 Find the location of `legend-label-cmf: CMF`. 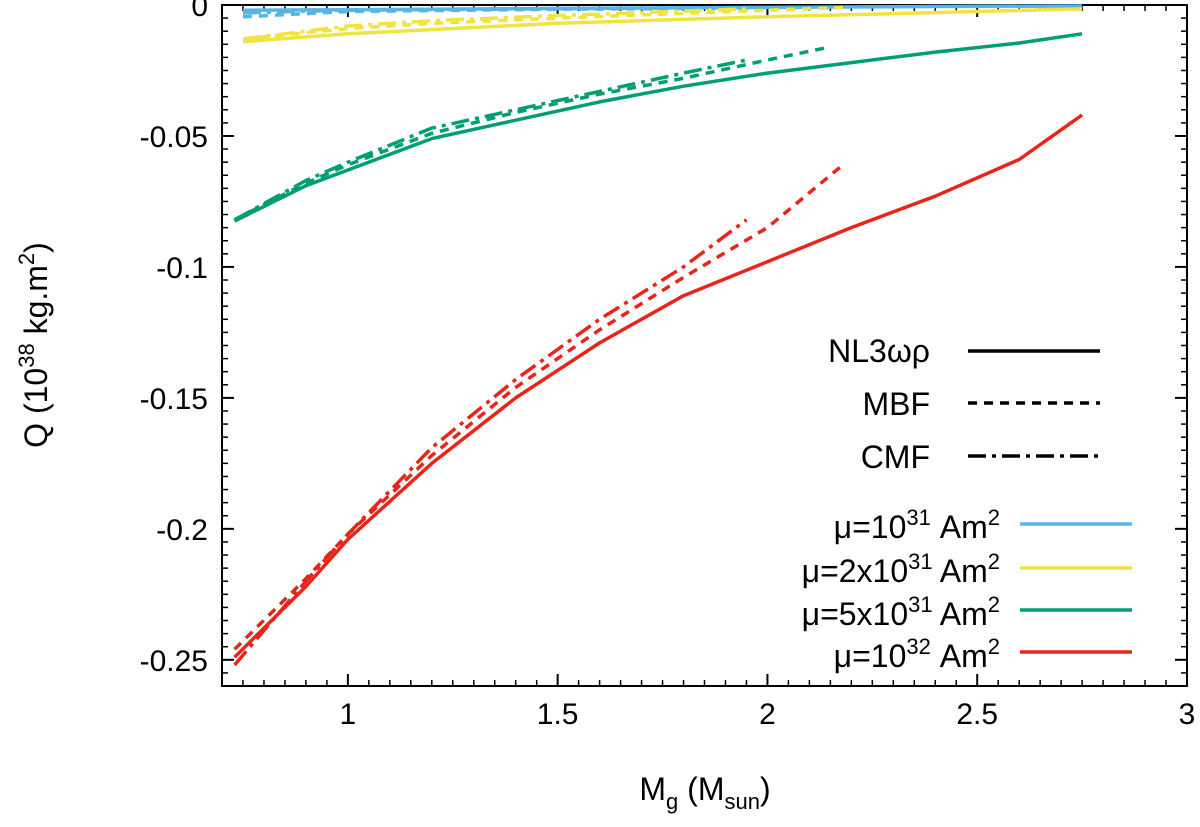

legend-label-cmf: CMF is located at coordinates (895, 457).